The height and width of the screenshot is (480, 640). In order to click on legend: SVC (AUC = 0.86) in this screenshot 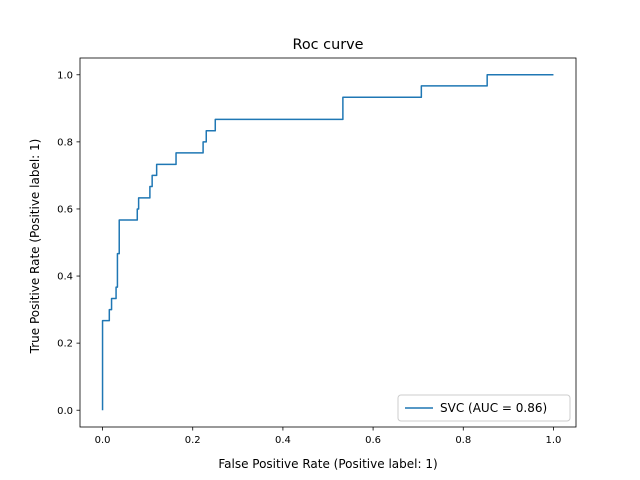, I will do `click(484, 408)`.